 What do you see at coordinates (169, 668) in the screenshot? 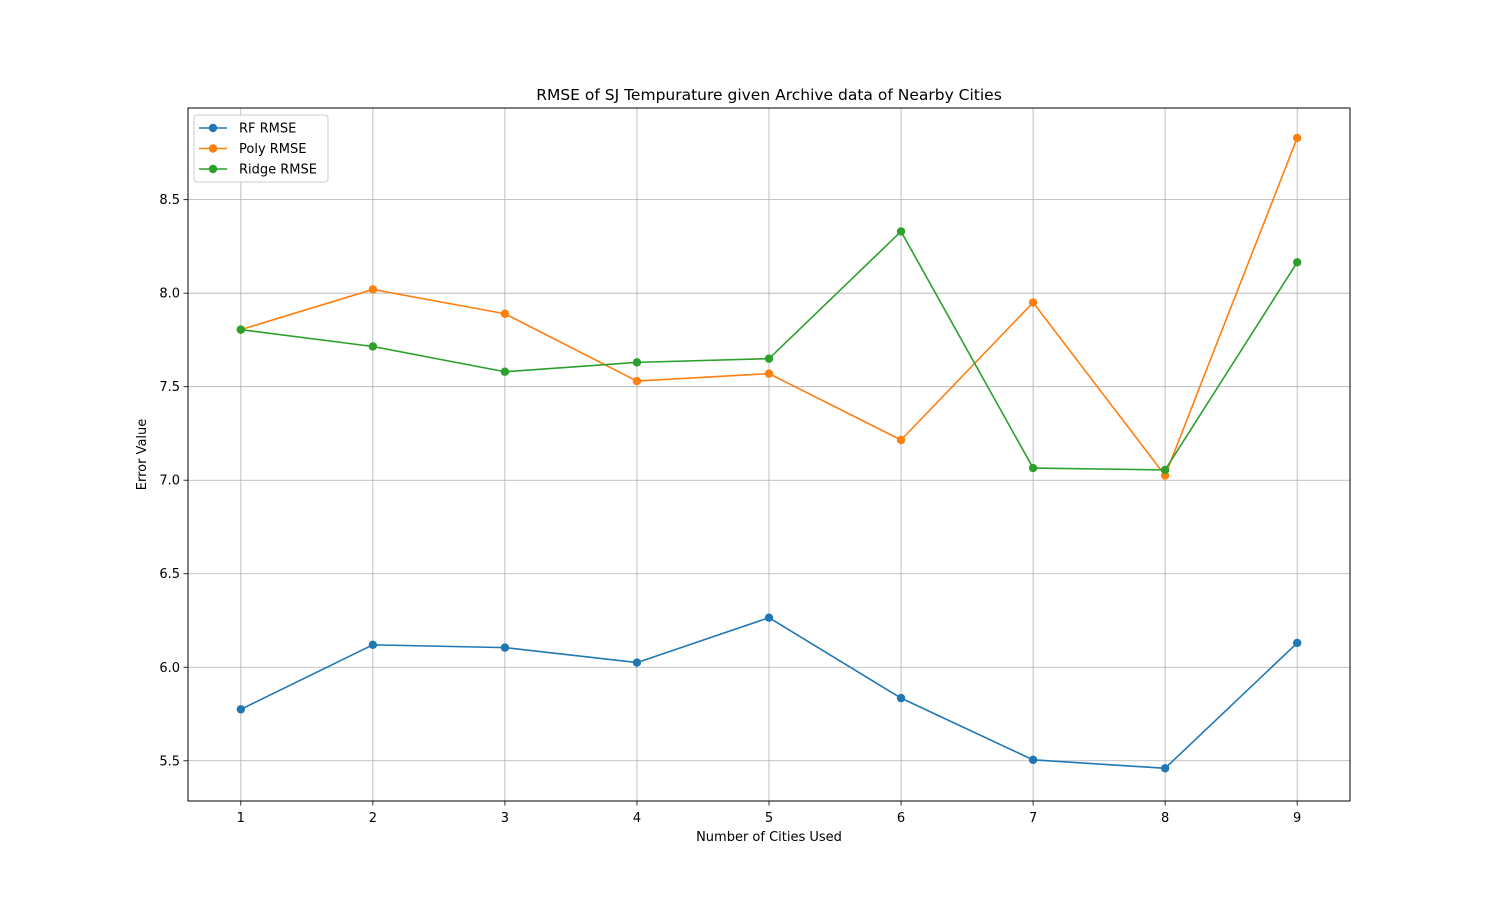
I see `y-tick-label: 6.0` at bounding box center [169, 668].